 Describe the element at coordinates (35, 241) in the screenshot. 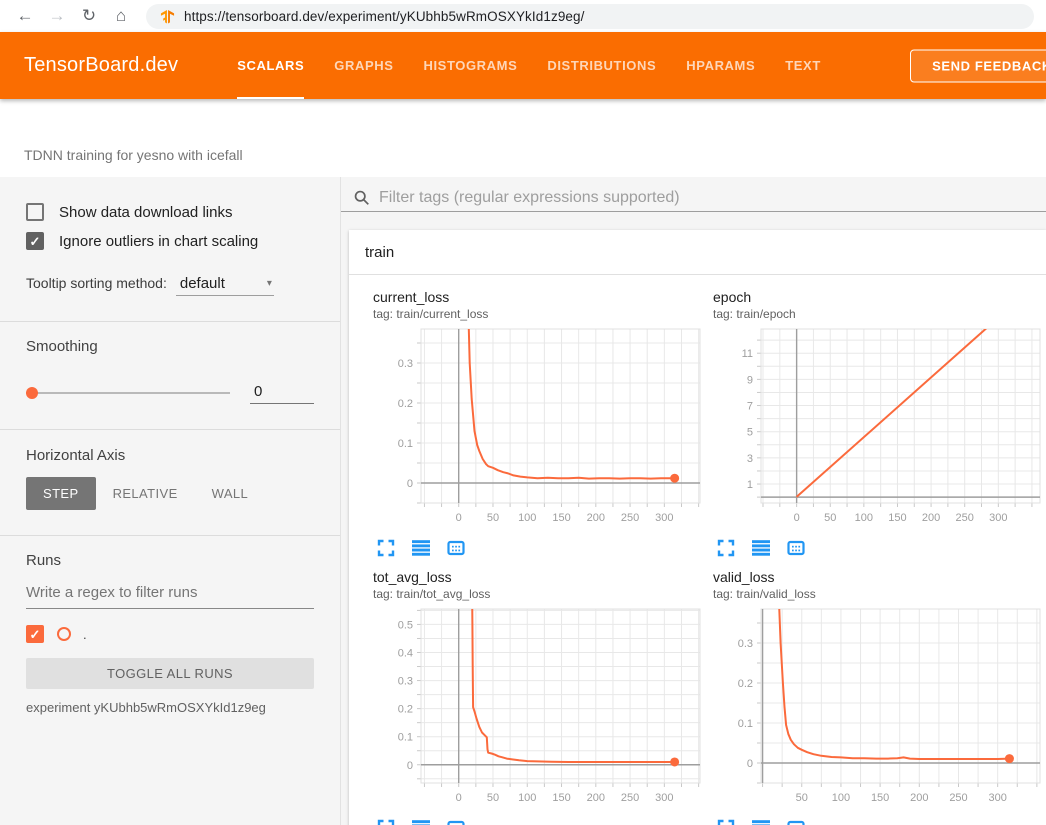

I see `ignore-outliers-checkbox: ✓` at that location.